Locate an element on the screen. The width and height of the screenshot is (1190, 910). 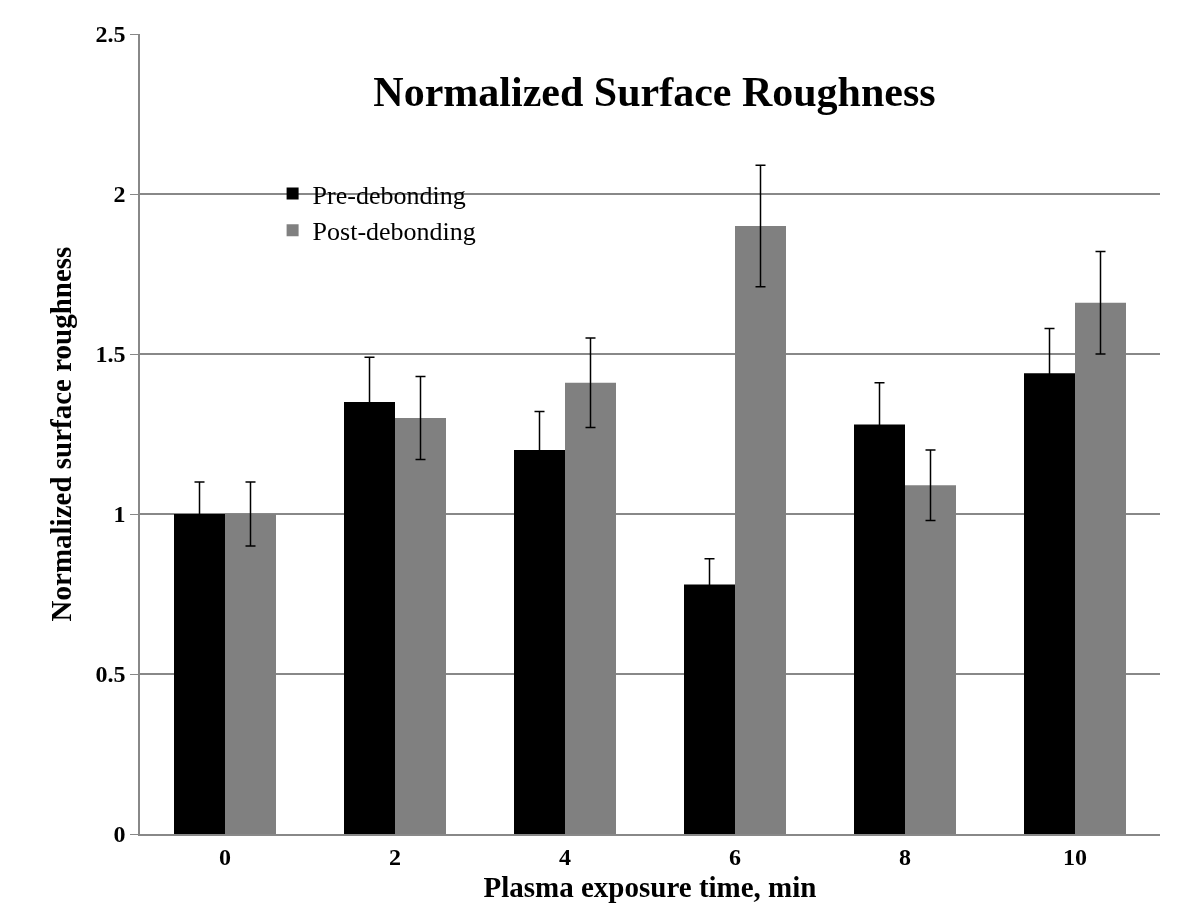
x-tick-label: 6 is located at coordinates (735, 856).